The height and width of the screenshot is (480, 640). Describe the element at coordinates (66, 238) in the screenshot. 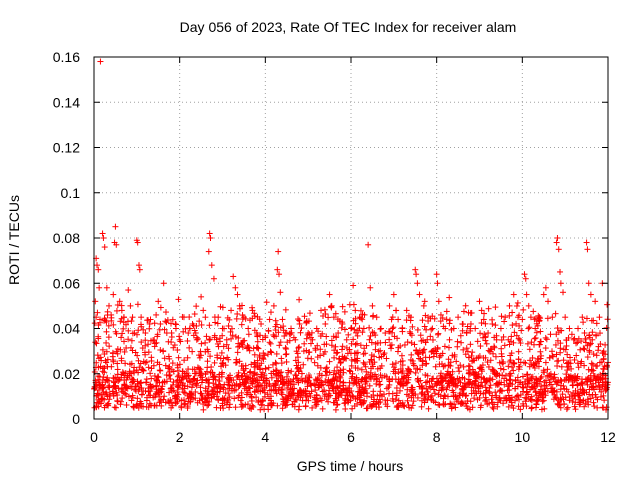

I see `y-tick-label: 0.08` at that location.